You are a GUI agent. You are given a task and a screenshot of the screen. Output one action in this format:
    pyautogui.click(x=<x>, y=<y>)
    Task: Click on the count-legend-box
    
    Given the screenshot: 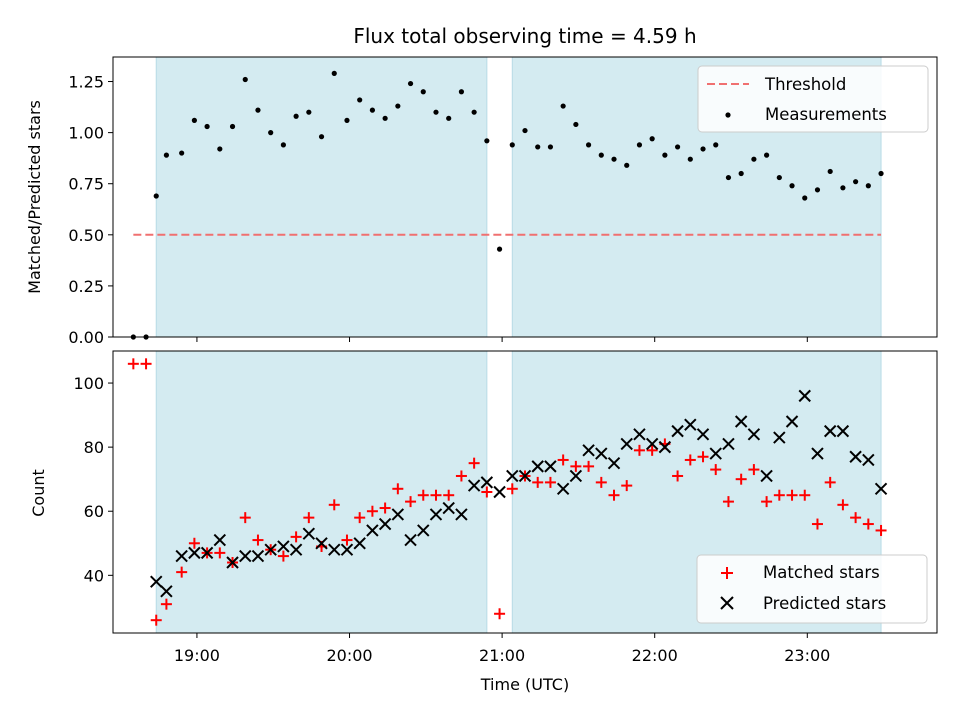 What is the action you would take?
    pyautogui.click(x=812, y=589)
    